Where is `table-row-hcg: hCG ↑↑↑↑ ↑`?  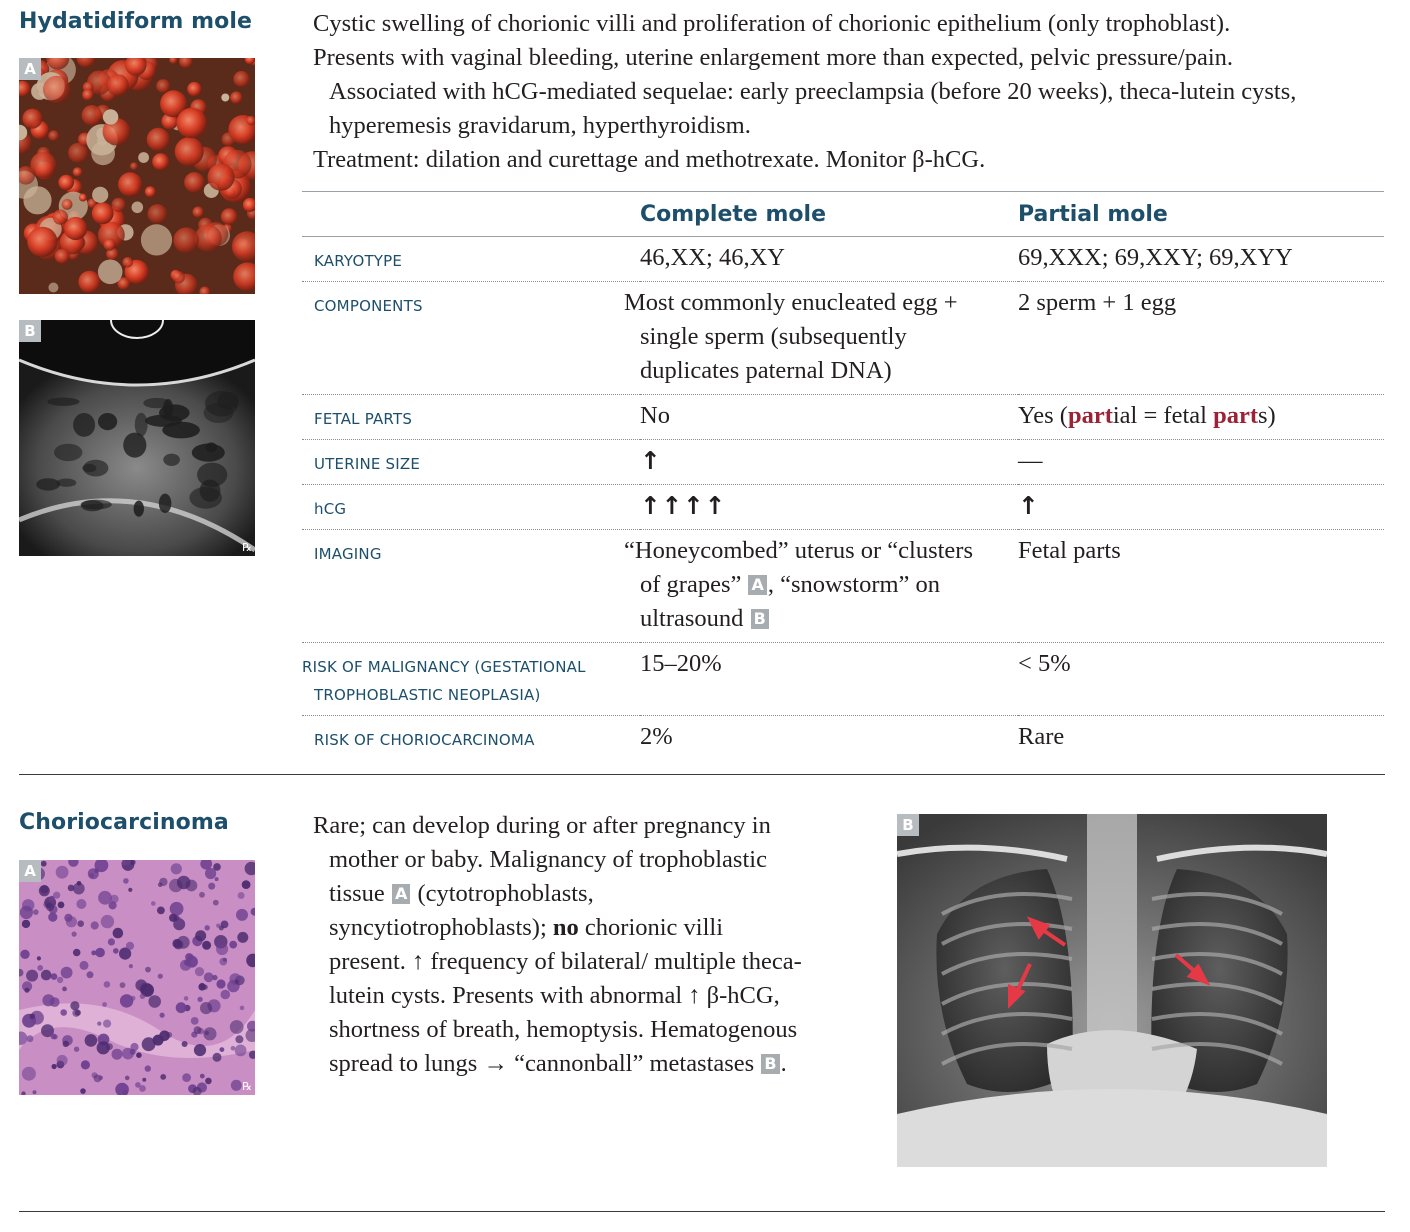 table-row-hcg: hCG ↑↑↑↑ ↑ is located at coordinates (843, 507).